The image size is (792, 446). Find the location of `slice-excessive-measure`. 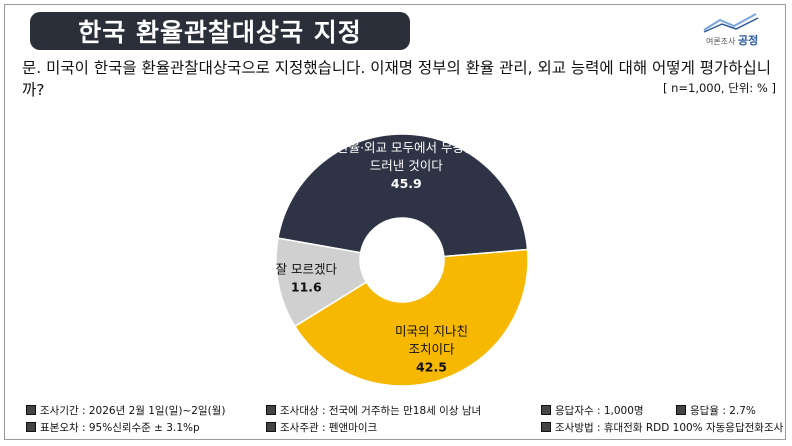

slice-excessive-measure is located at coordinates (411, 317).